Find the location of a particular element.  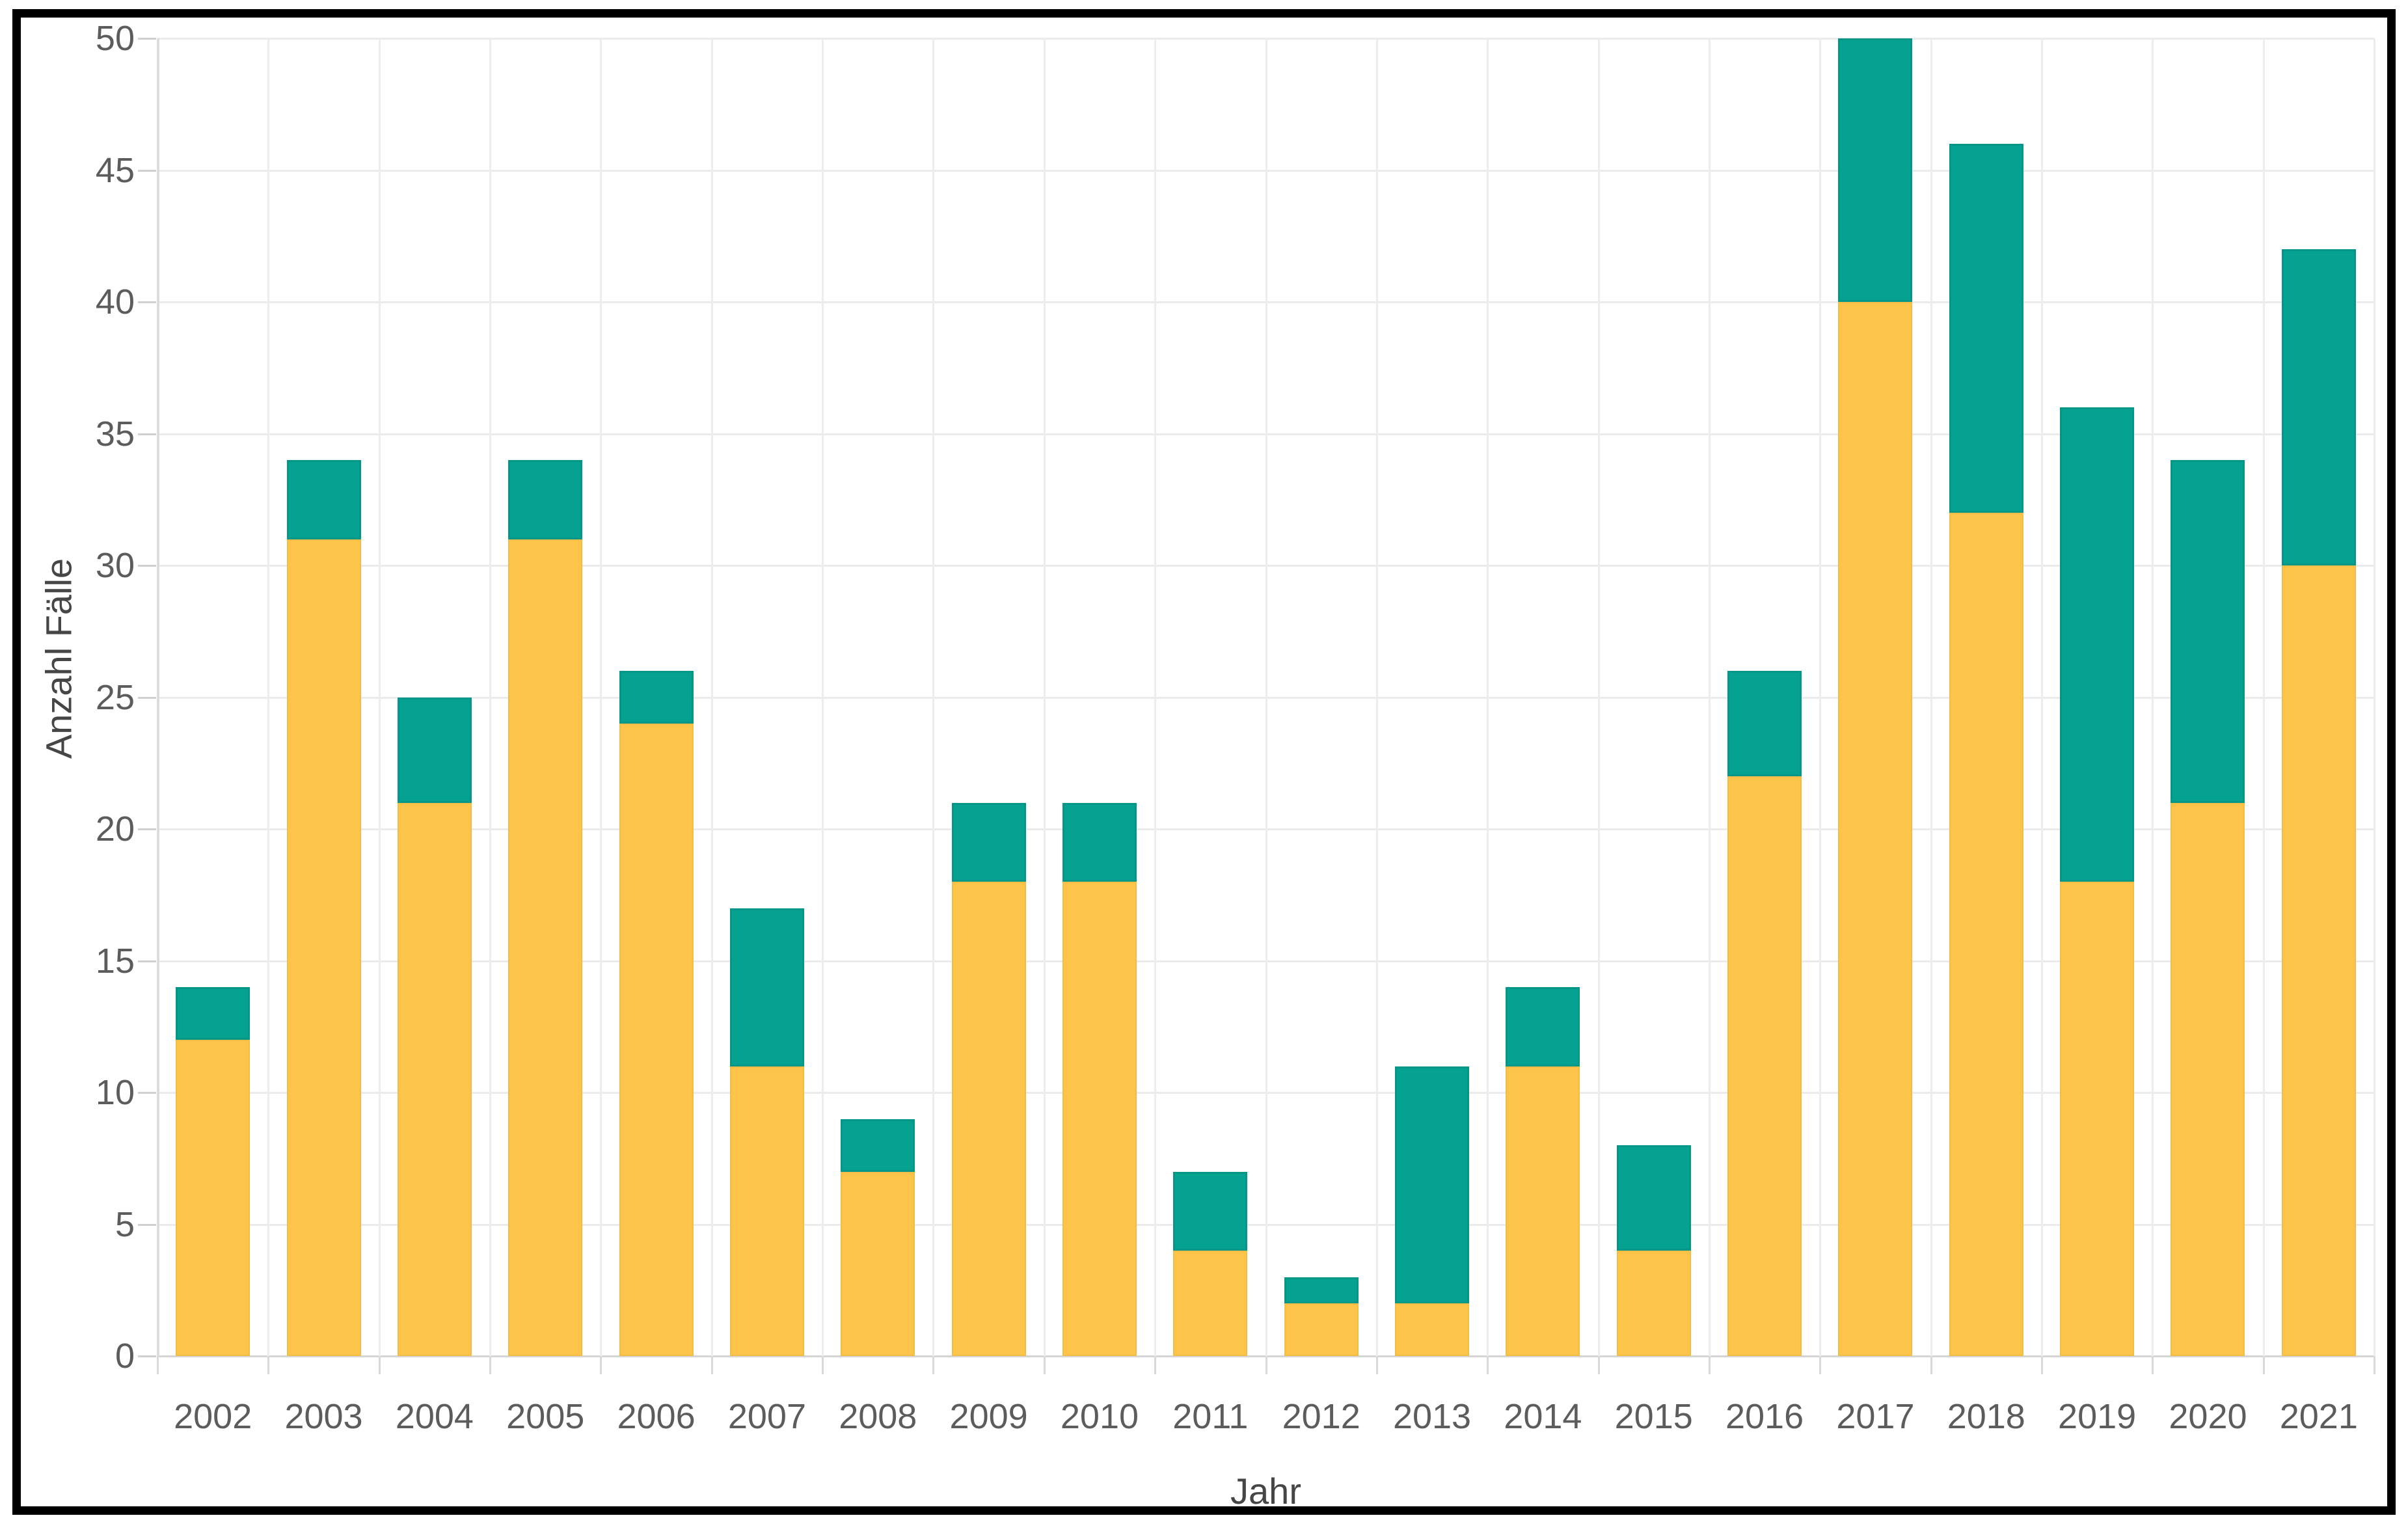

bar-segment-yellow-2003 is located at coordinates (323, 947).